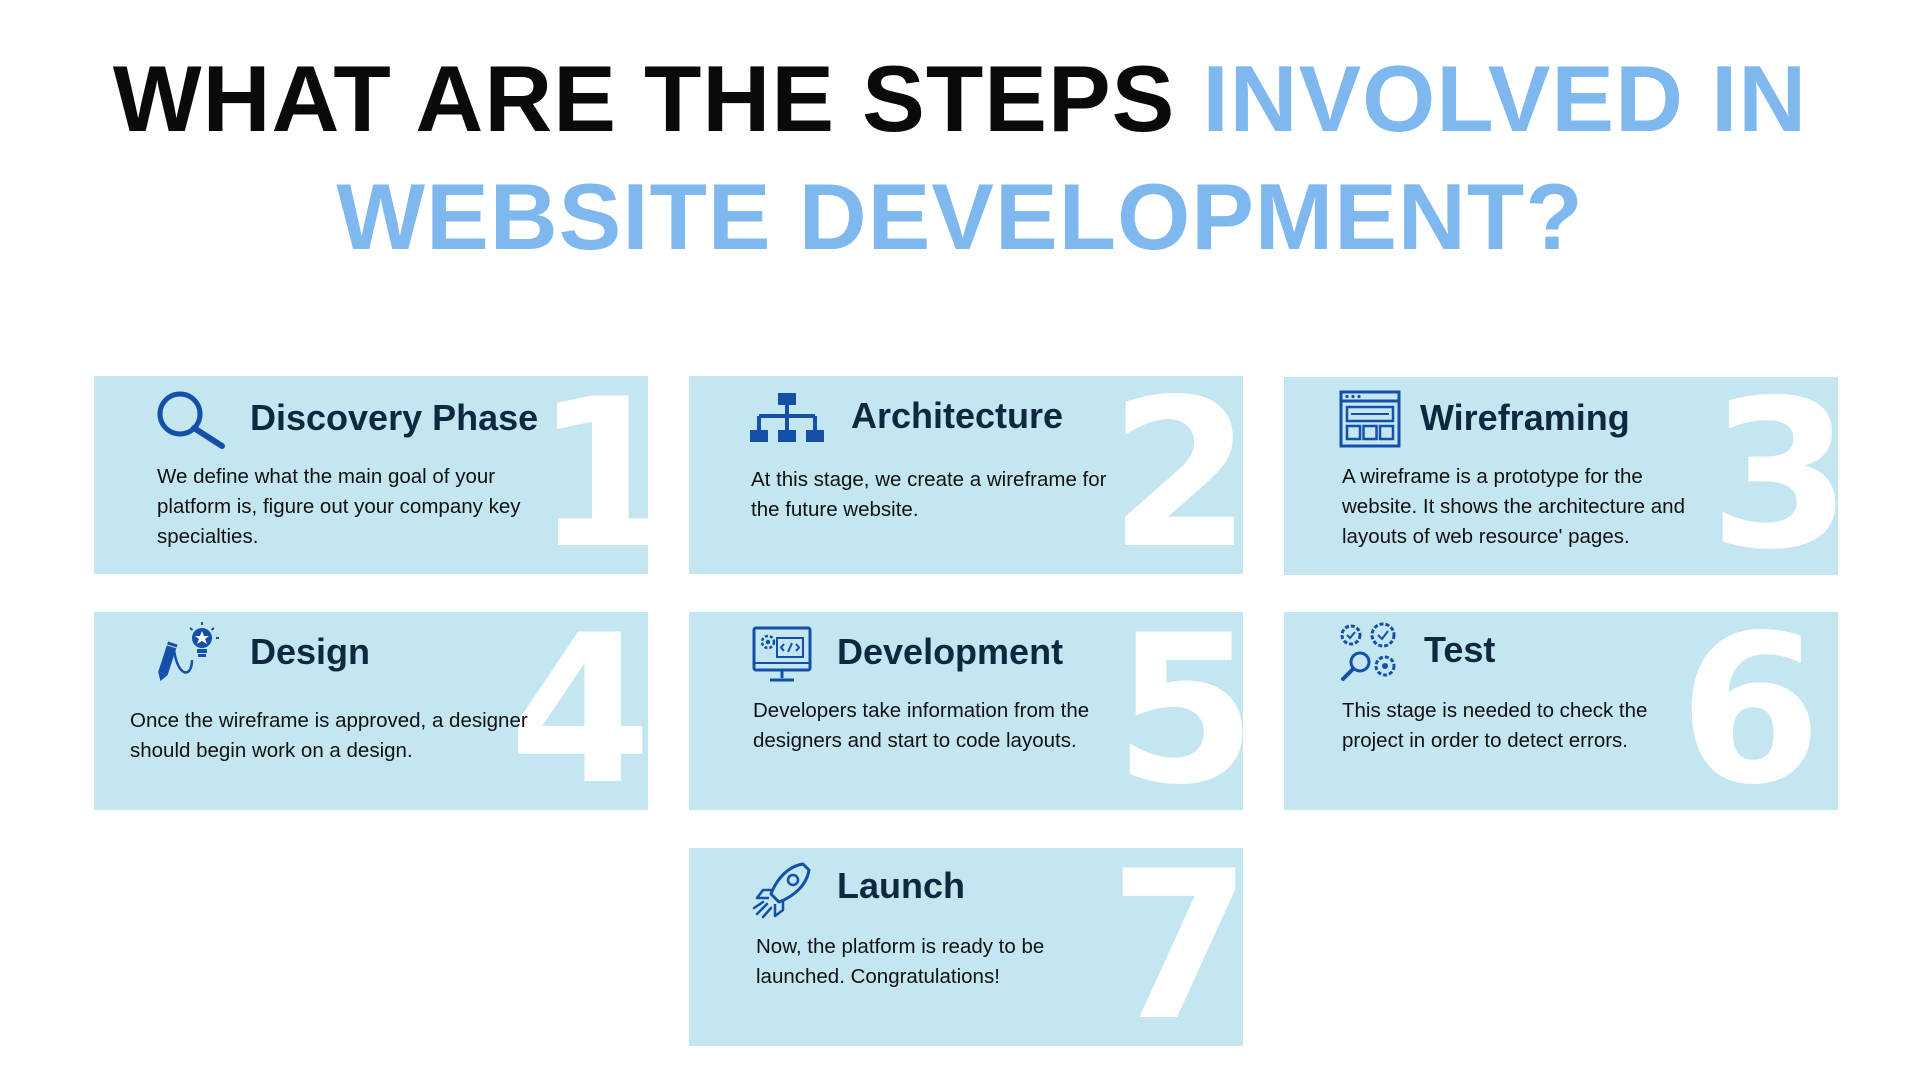 The image size is (1920, 1080). Describe the element at coordinates (957, 415) in the screenshot. I see `step-heading: Architecture` at that location.